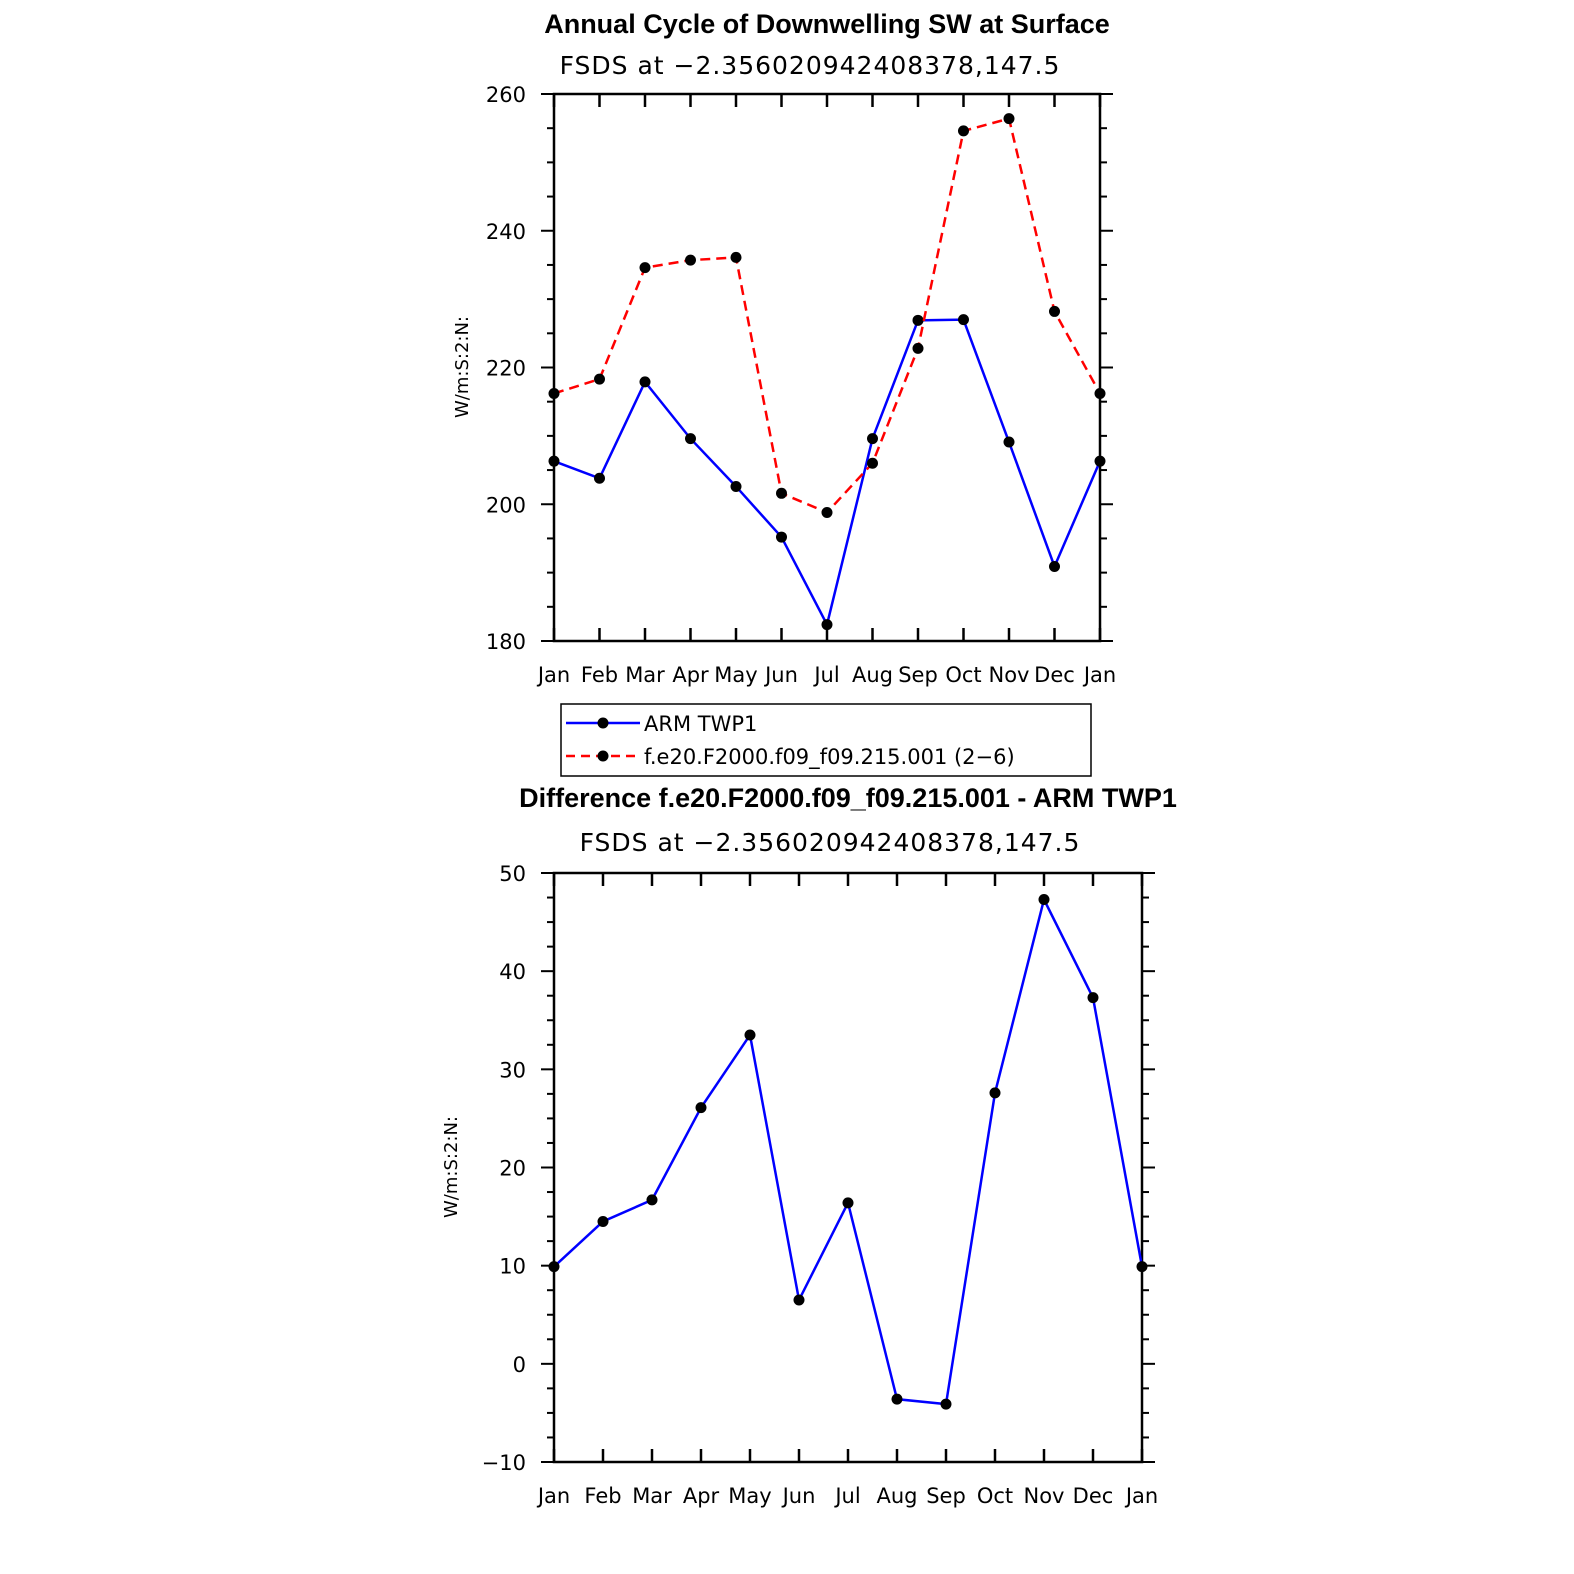 The image size is (1574, 1574). I want to click on chart2-series, so click(848, 1152).